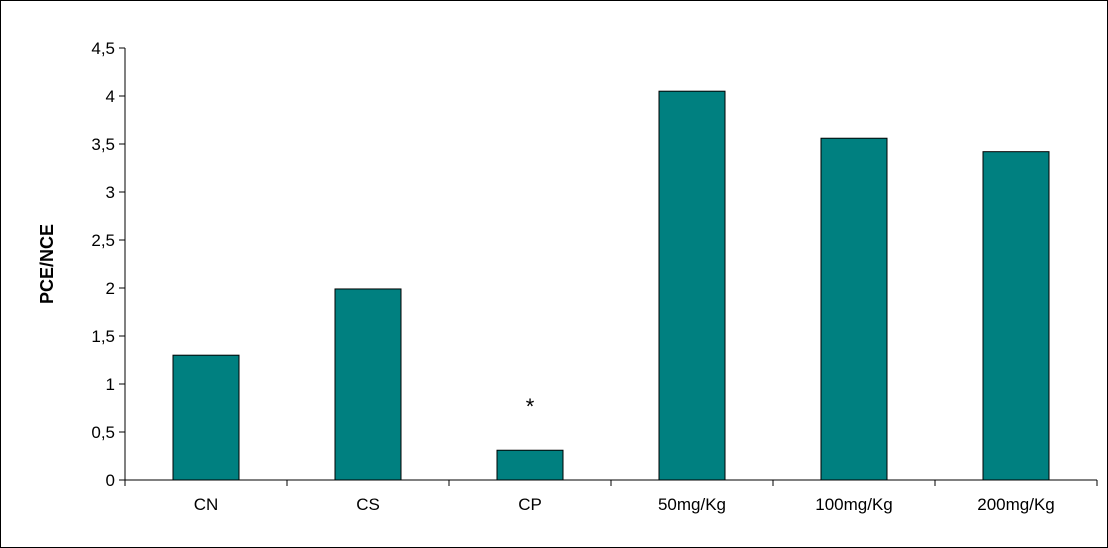 The image size is (1108, 548). I want to click on significance-annotation: *, so click(530, 406).